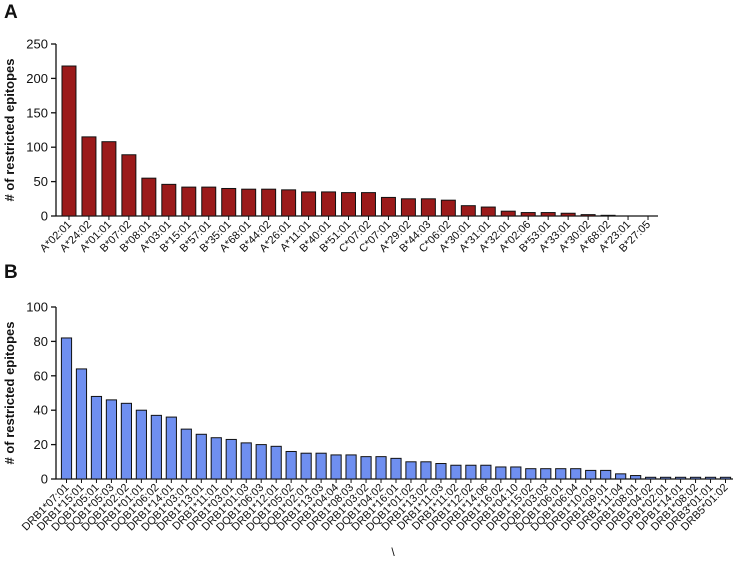 The width and height of the screenshot is (736, 562). What do you see at coordinates (37, 44) in the screenshot?
I see `y-tick-label: 250` at bounding box center [37, 44].